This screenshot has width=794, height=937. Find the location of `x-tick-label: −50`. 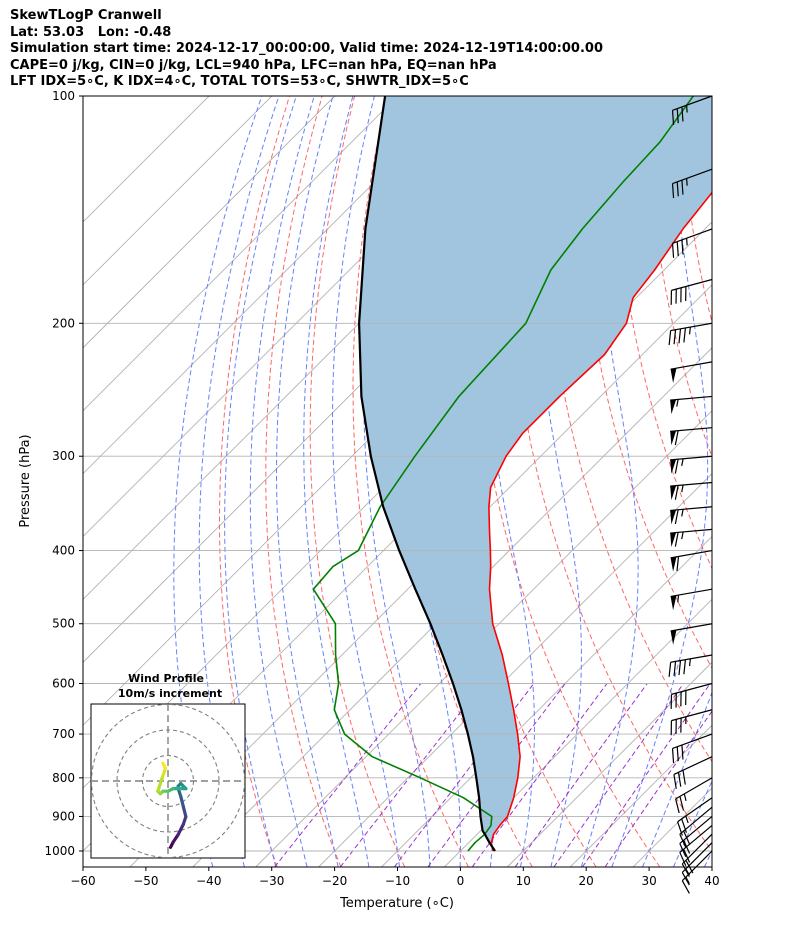

x-tick-label: −50 is located at coordinates (145, 881).